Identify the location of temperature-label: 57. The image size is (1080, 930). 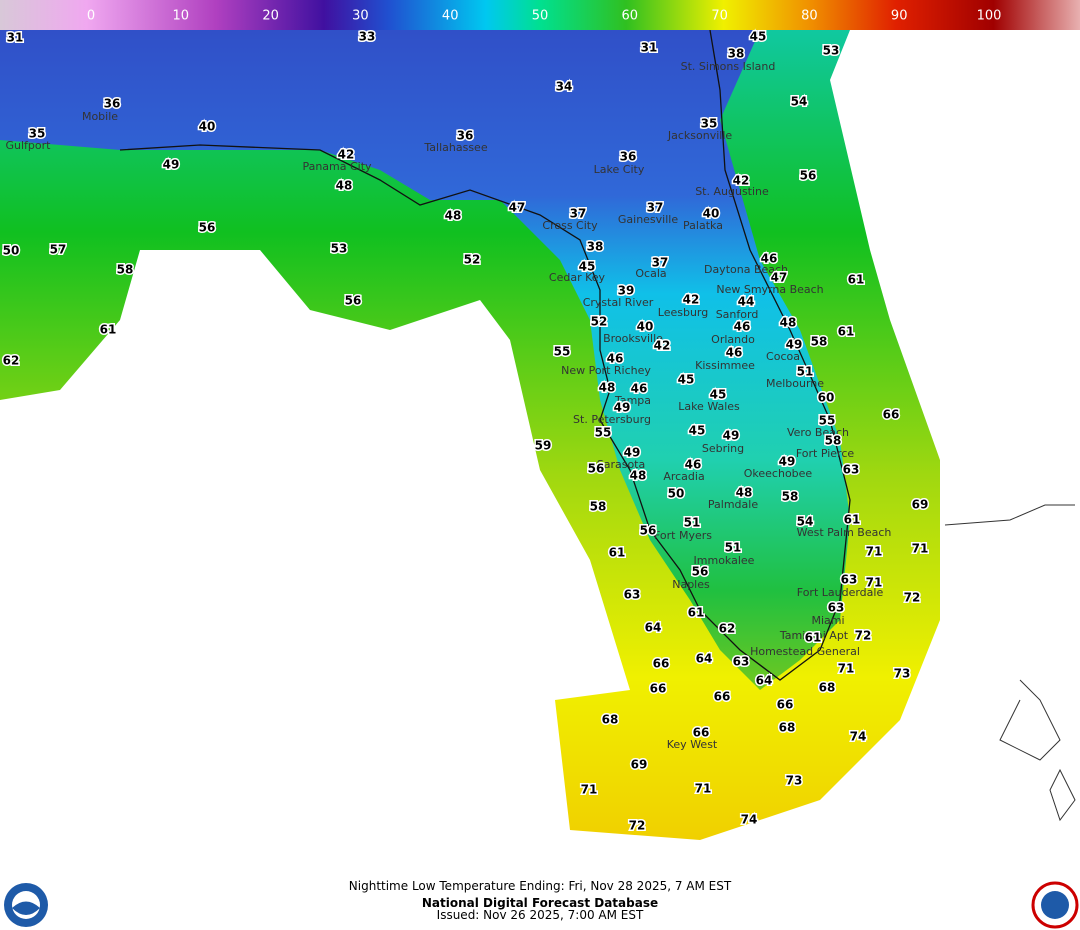
(58, 250).